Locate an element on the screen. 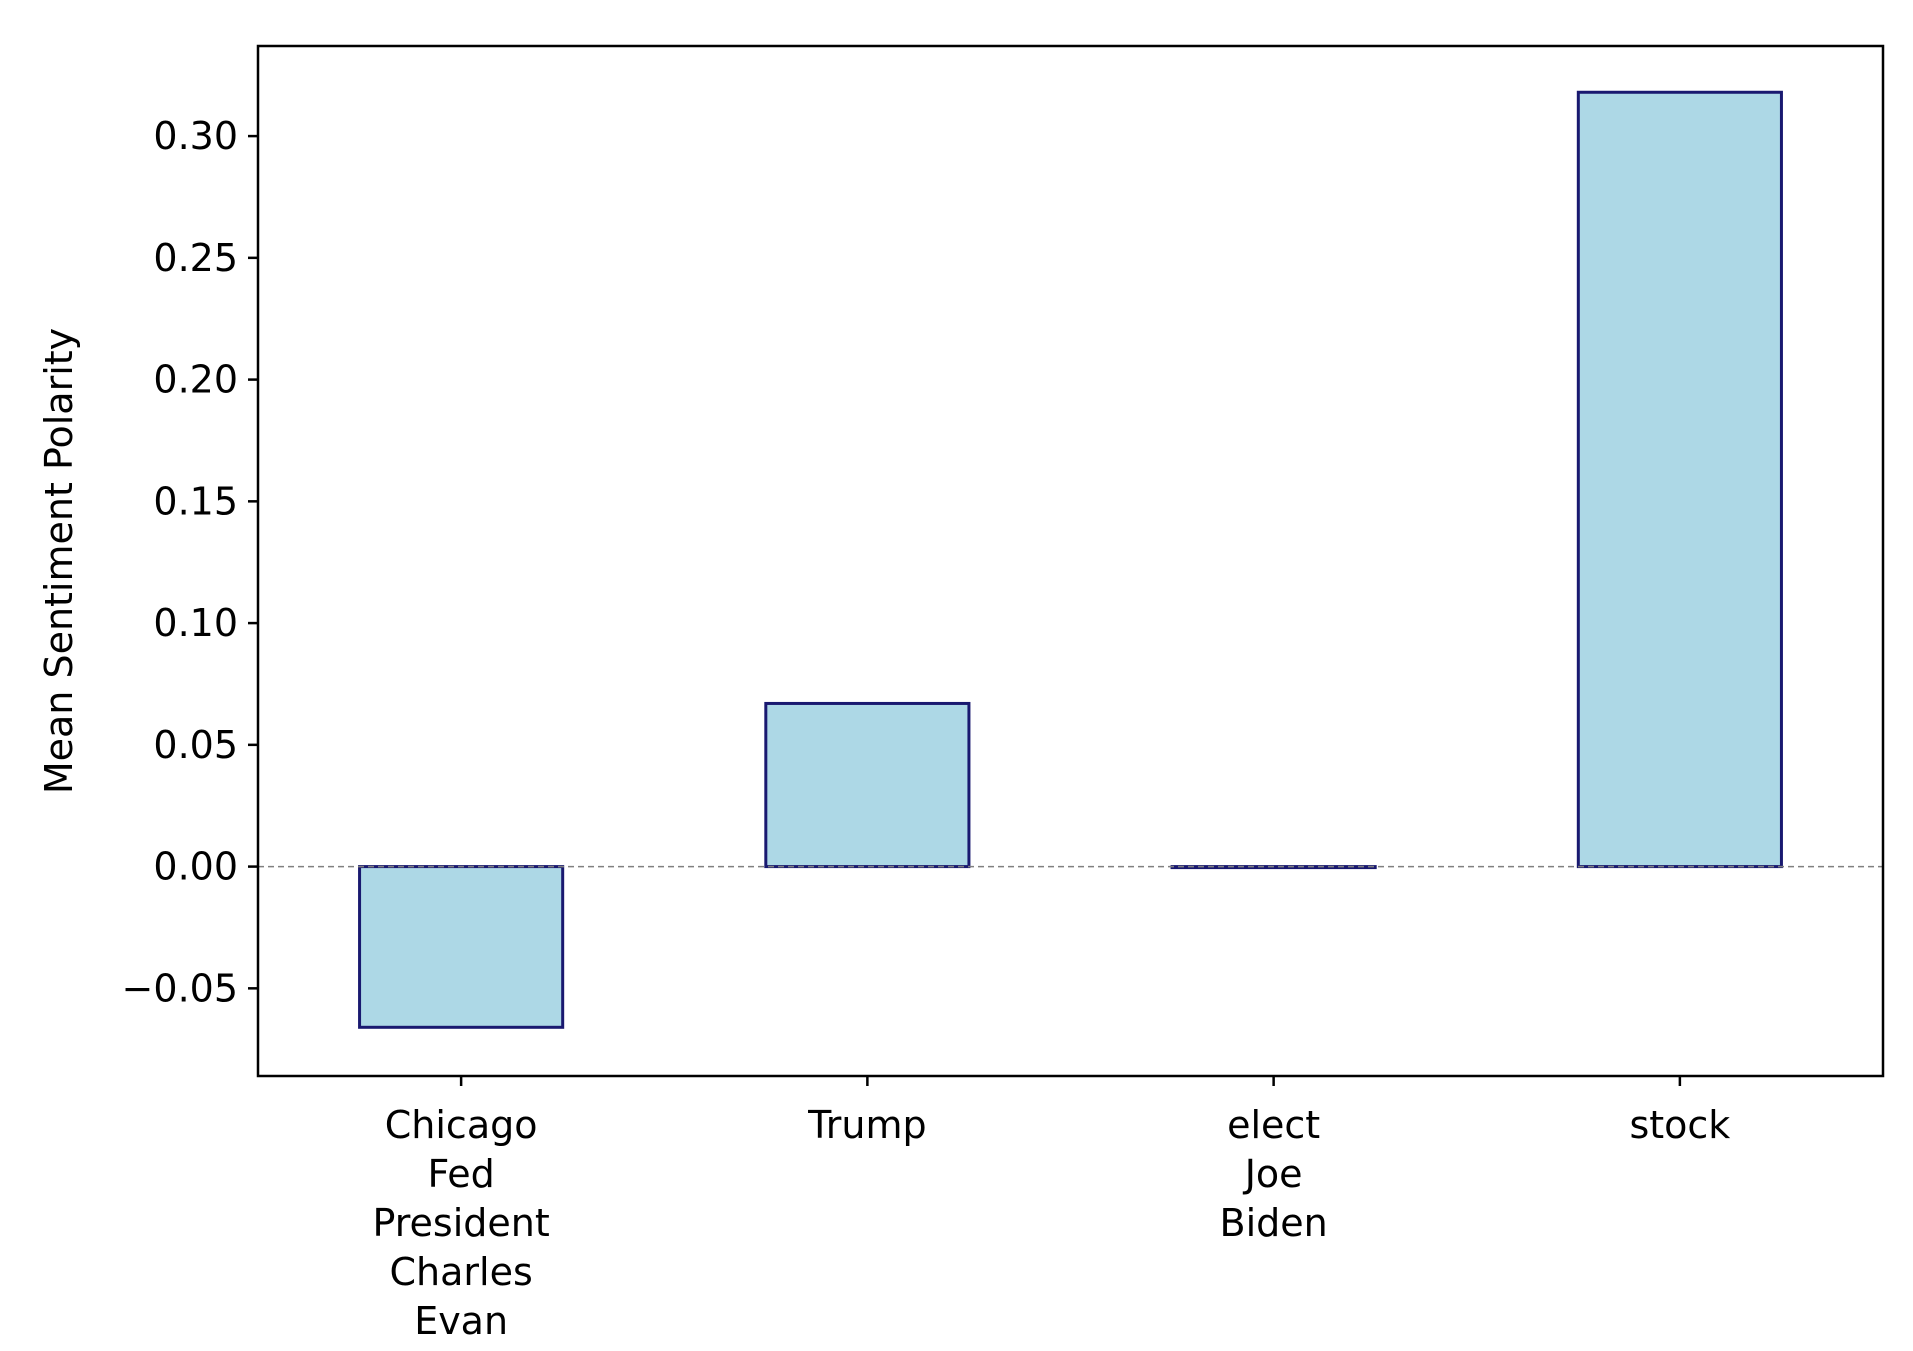 The image size is (1913, 1351). y-tick-label: 0.00 is located at coordinates (195, 867).